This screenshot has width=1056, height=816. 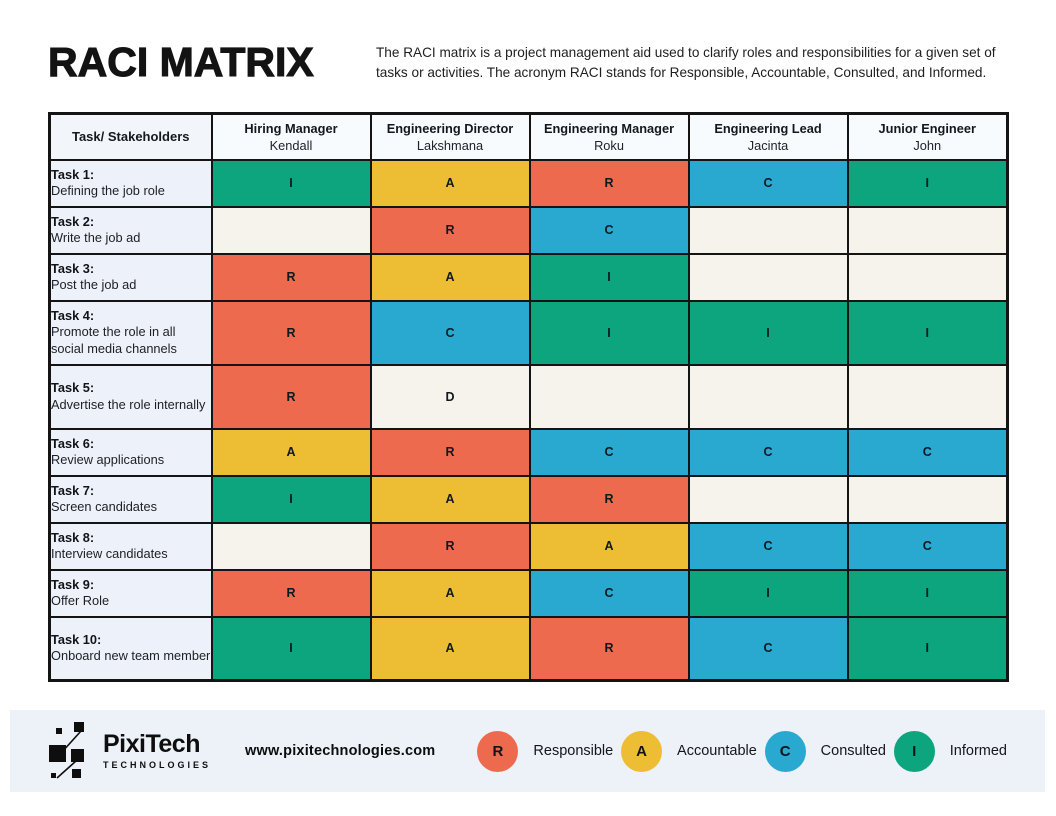 What do you see at coordinates (130, 546) in the screenshot?
I see `task-label-cell: Task 8: Interview candidates` at bounding box center [130, 546].